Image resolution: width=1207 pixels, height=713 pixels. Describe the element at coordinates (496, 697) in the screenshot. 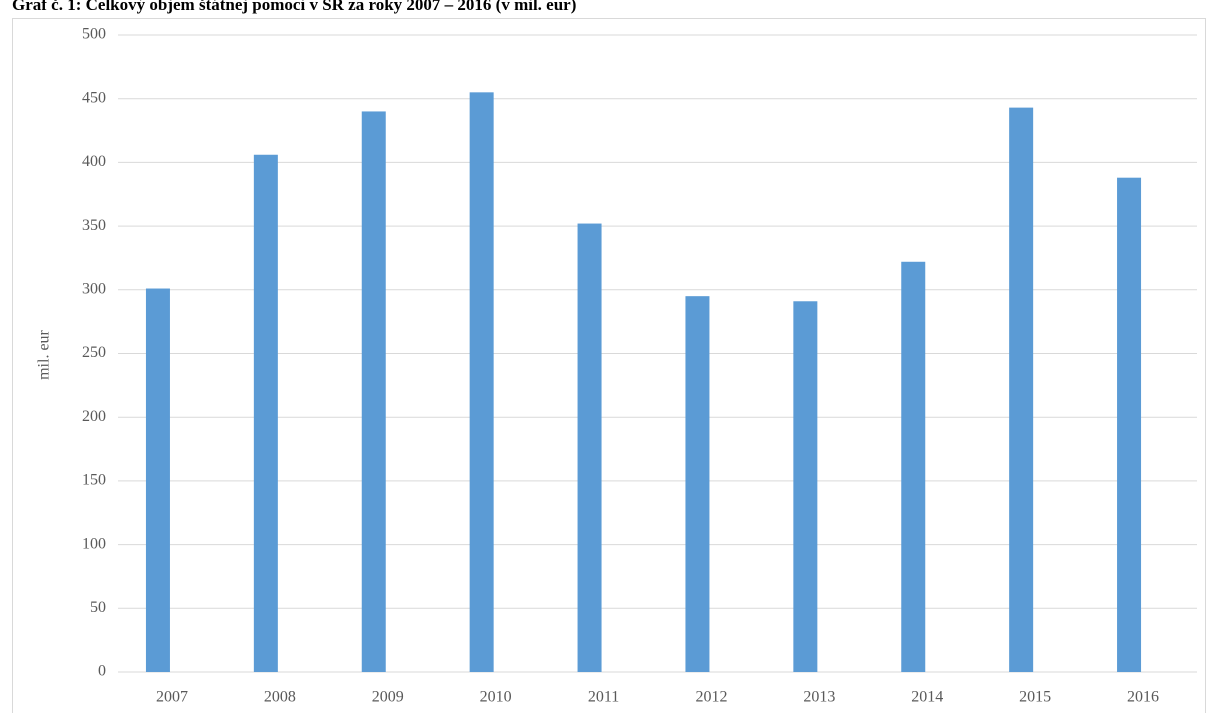

I see `x-tick-label: 2010` at that location.